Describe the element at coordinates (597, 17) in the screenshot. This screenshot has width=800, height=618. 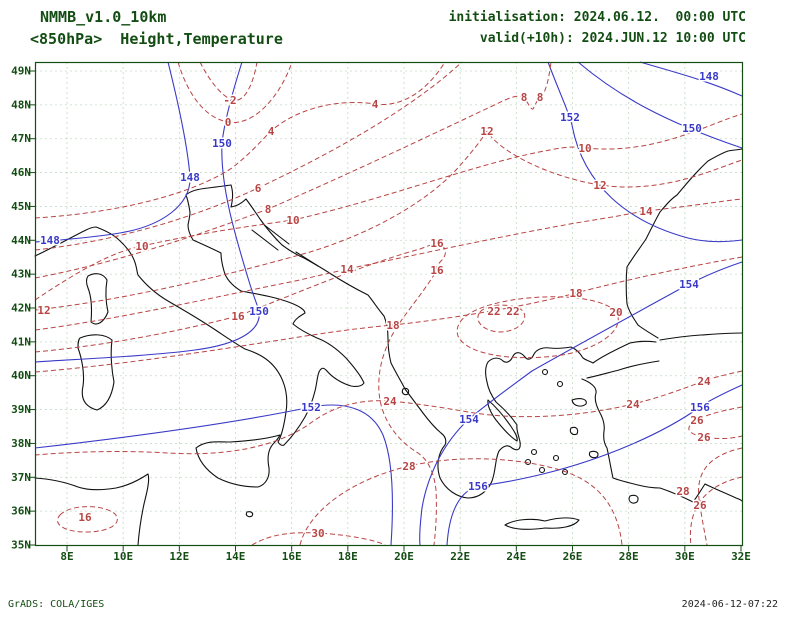
I see `init-time: initialisation: 2024.06.12. 00:00 UTC` at that location.